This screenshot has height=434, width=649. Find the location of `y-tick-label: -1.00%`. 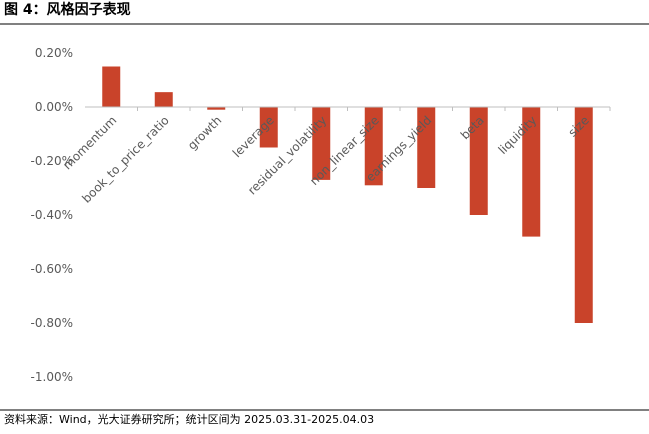

y-tick-label: -1.00% is located at coordinates (52, 377).